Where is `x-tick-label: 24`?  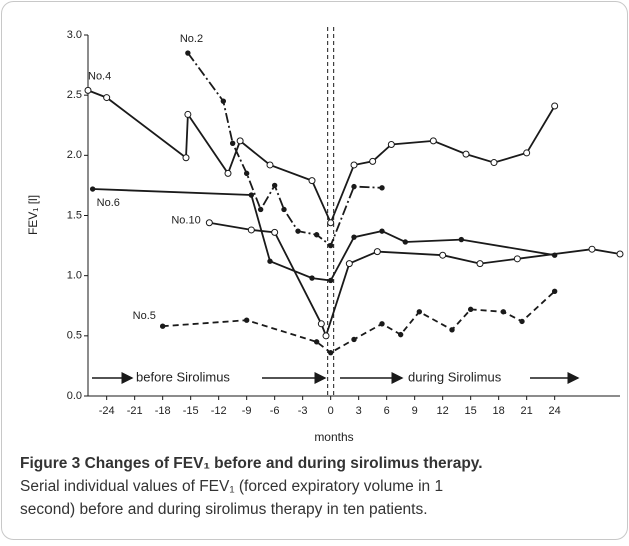 x-tick-label: 24 is located at coordinates (555, 411).